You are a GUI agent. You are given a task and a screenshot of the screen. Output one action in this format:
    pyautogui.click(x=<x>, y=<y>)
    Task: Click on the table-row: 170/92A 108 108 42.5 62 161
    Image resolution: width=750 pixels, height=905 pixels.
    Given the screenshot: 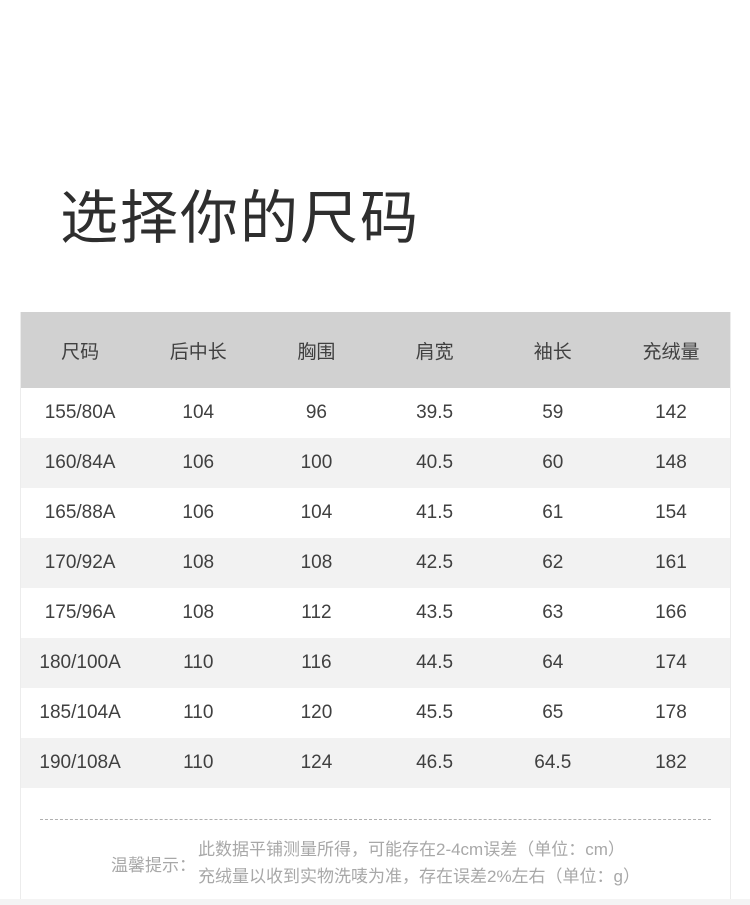 What is the action you would take?
    pyautogui.click(x=375, y=563)
    